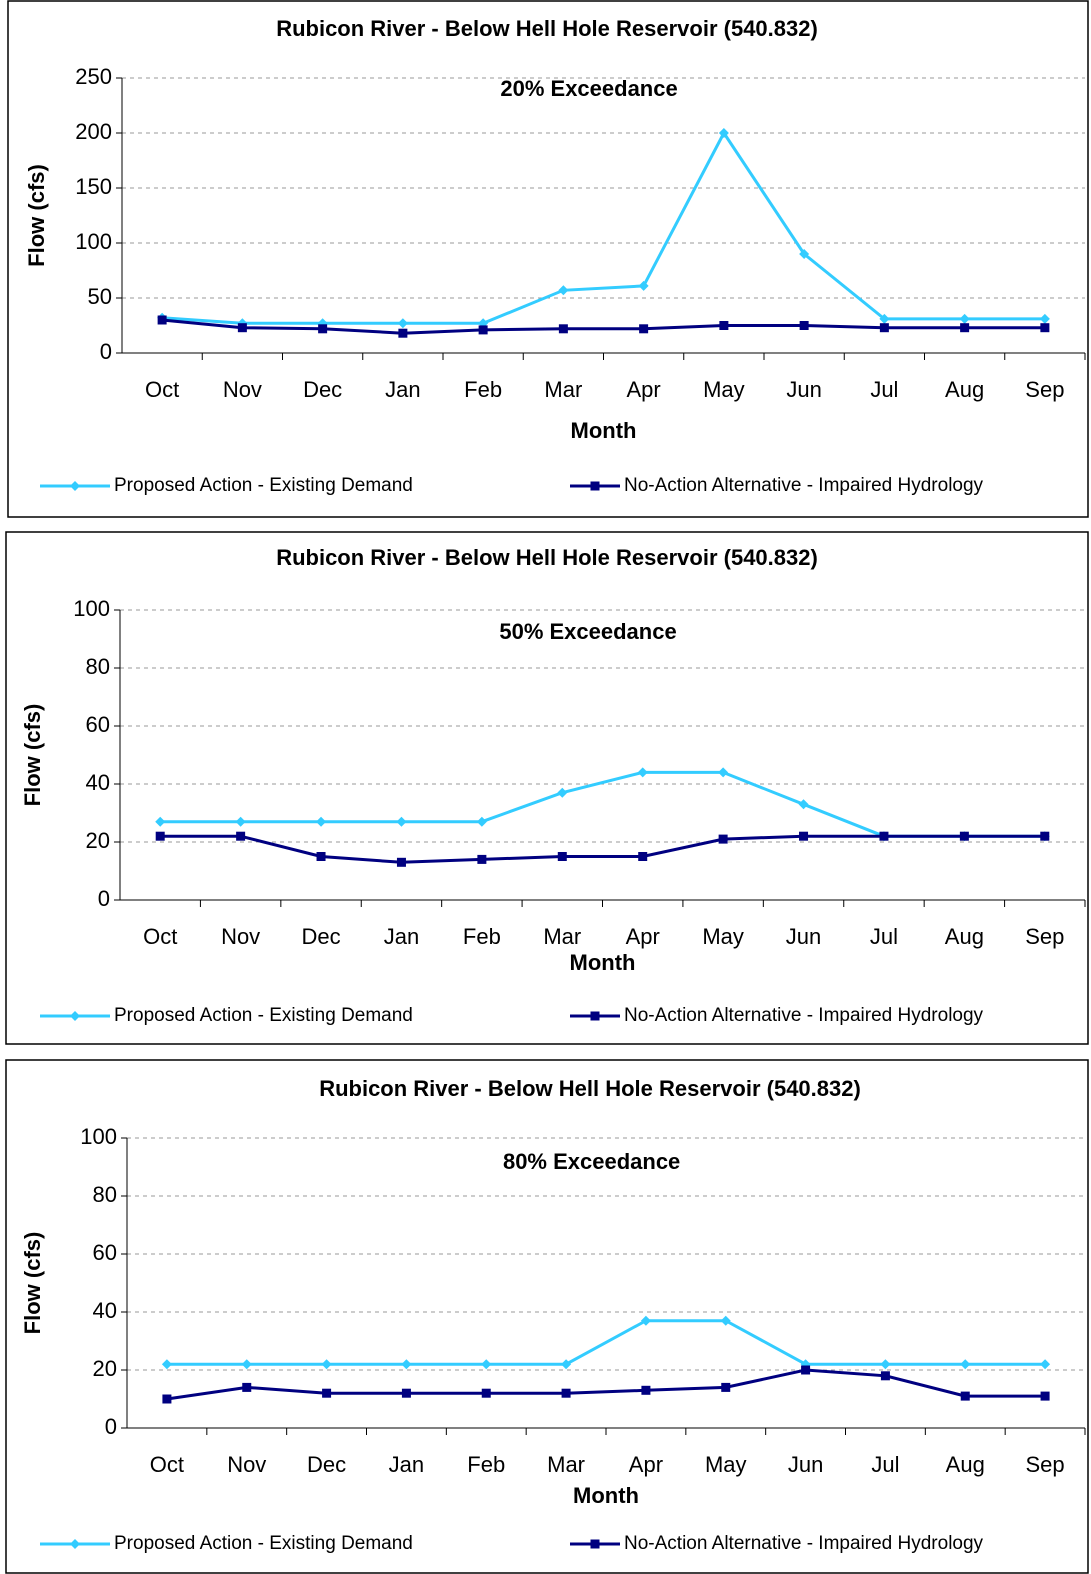  Describe the element at coordinates (98, 782) in the screenshot. I see `y-tick-label: 40` at that location.